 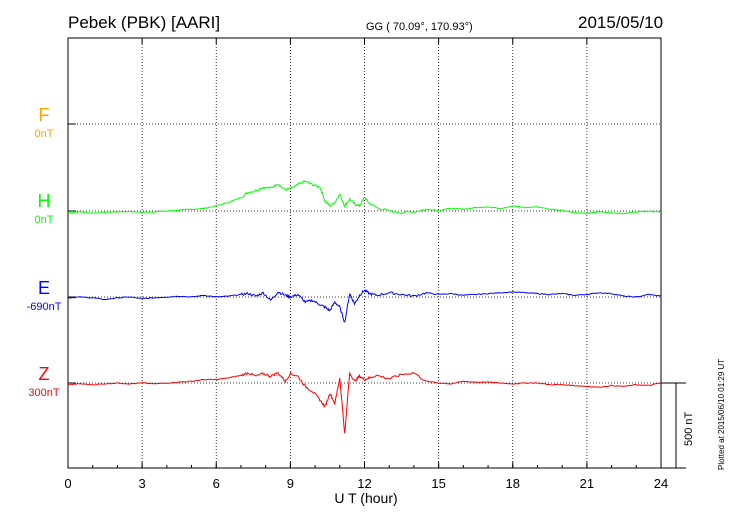 What do you see at coordinates (44, 288) in the screenshot?
I see `component-label-e: E` at bounding box center [44, 288].